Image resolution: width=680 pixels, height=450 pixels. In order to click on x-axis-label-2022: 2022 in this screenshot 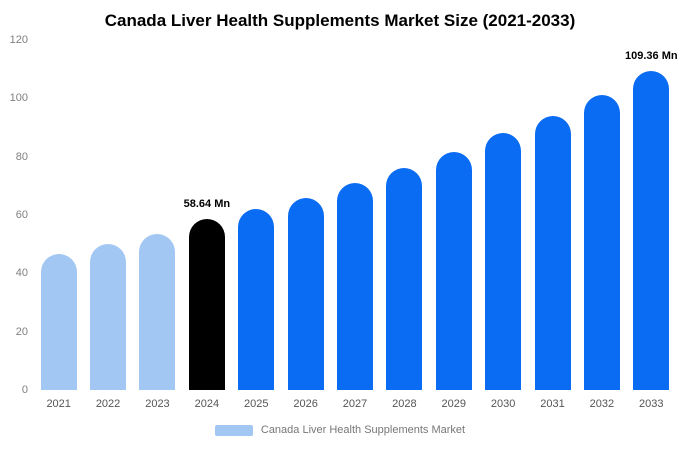, I will do `click(108, 404)`.